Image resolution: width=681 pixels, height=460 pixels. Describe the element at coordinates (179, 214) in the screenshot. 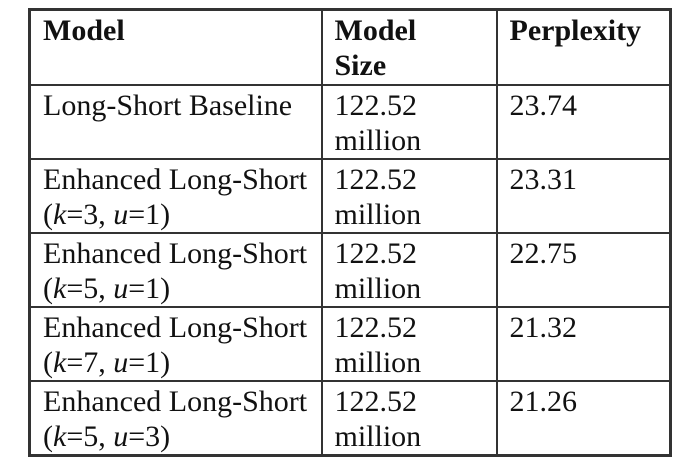

I see `model-params: (k=3, u=1)` at that location.